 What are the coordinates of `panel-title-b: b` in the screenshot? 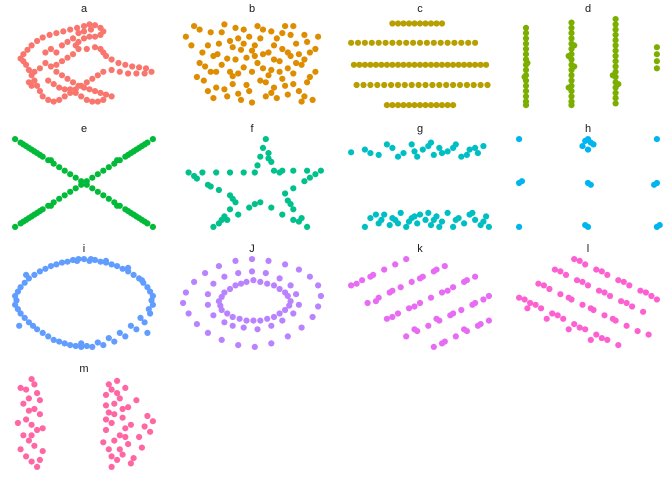 It's located at (252, 9).